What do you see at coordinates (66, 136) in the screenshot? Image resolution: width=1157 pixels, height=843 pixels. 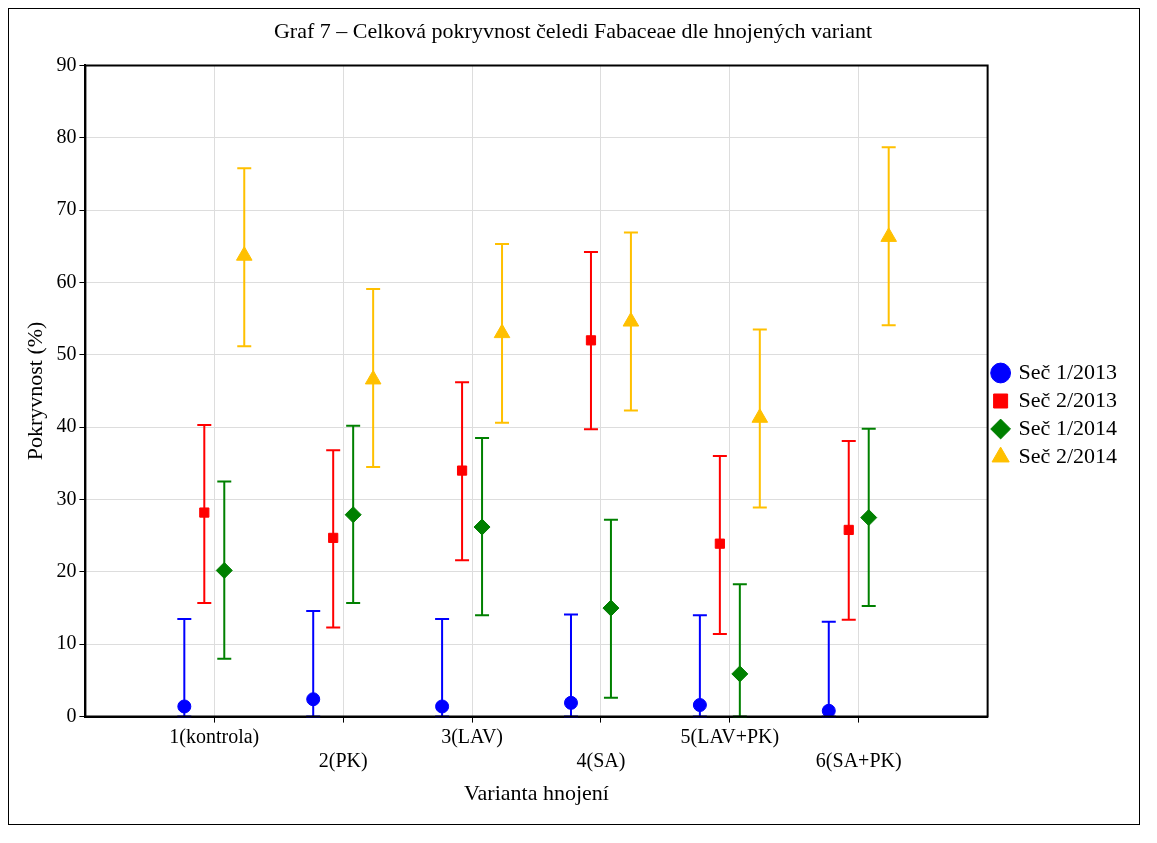 I see `y-tick-label: 80` at bounding box center [66, 136].